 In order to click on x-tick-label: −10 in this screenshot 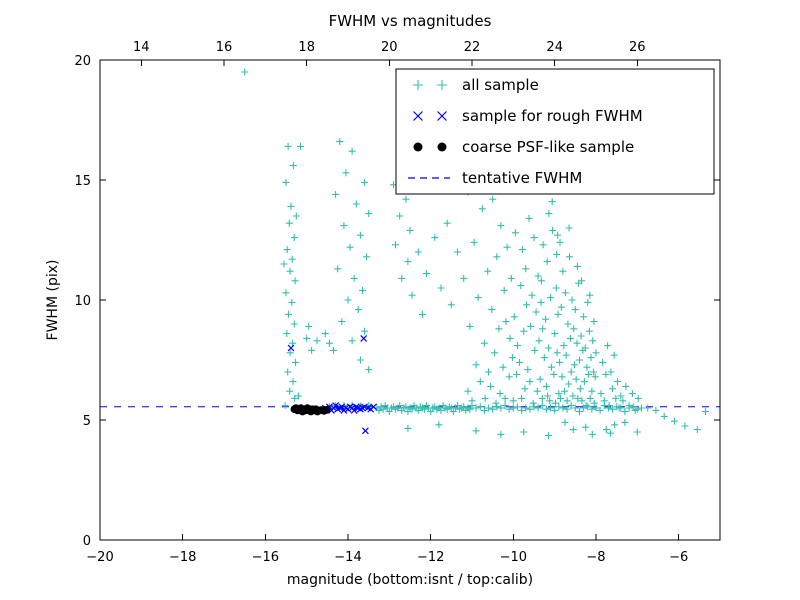, I will do `click(513, 557)`.